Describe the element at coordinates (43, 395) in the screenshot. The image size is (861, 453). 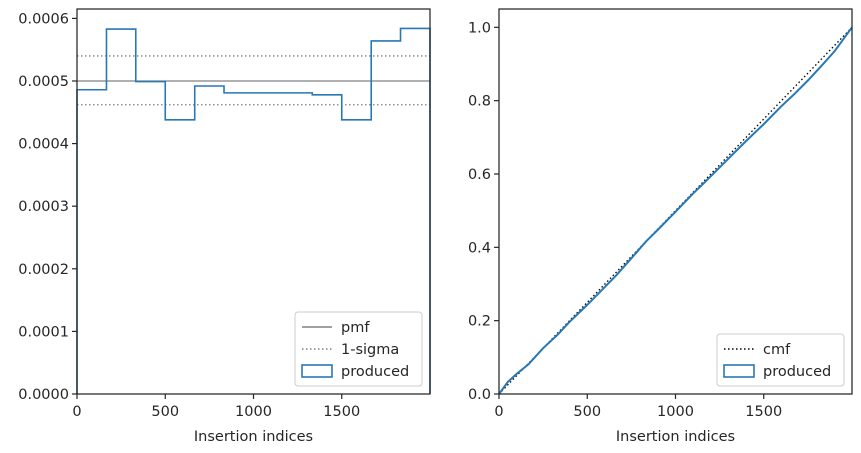
I see `y-tick-label: 0.0000` at that location.